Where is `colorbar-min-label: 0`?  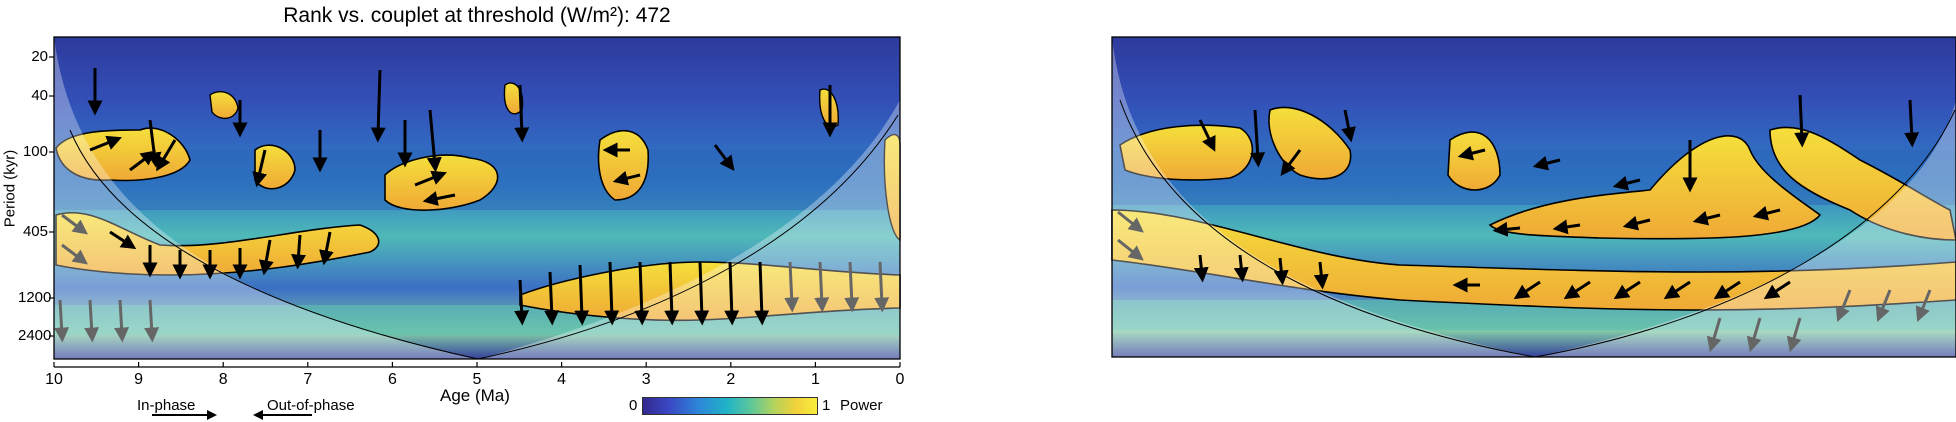
colorbar-min-label: 0 is located at coordinates (633, 405).